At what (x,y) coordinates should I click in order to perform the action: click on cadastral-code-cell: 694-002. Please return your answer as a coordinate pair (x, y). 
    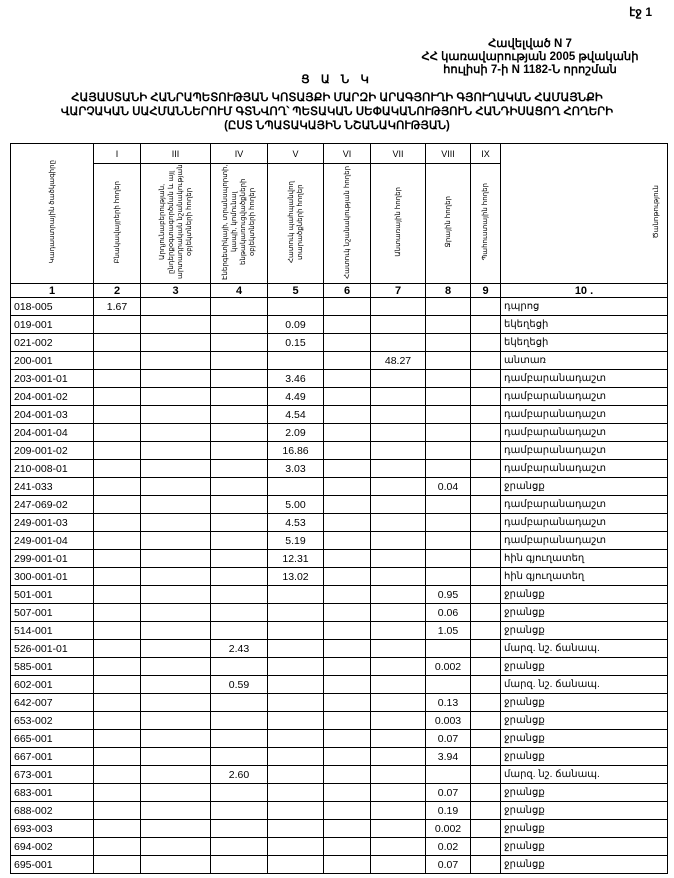
    Looking at the image, I should click on (52, 846).